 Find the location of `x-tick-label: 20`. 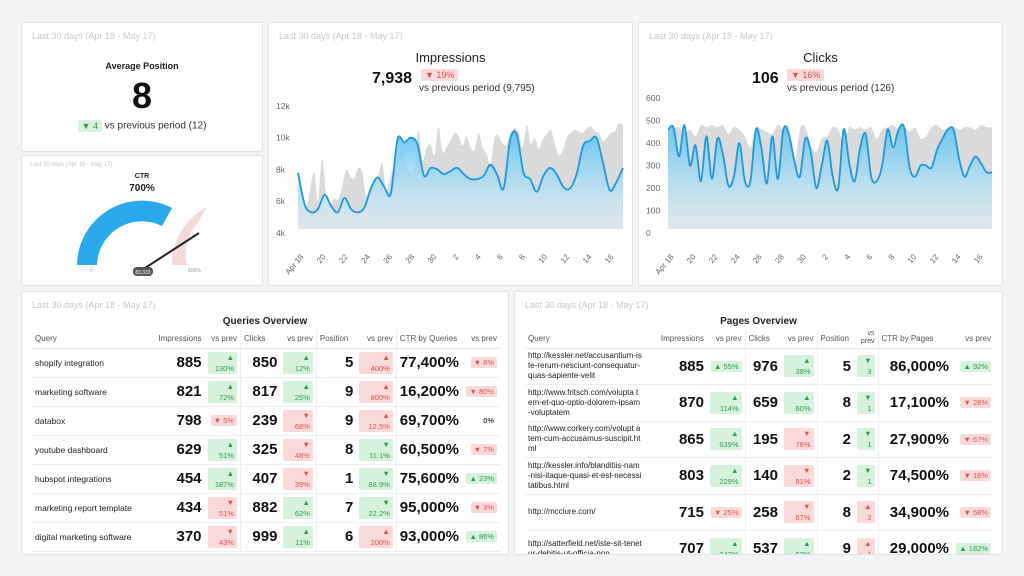

x-tick-label: 20 is located at coordinates (691, 258).